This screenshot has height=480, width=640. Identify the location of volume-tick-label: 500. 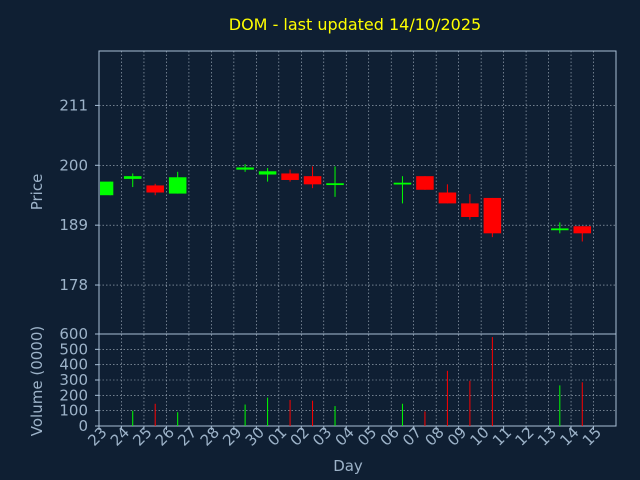
(73, 349).